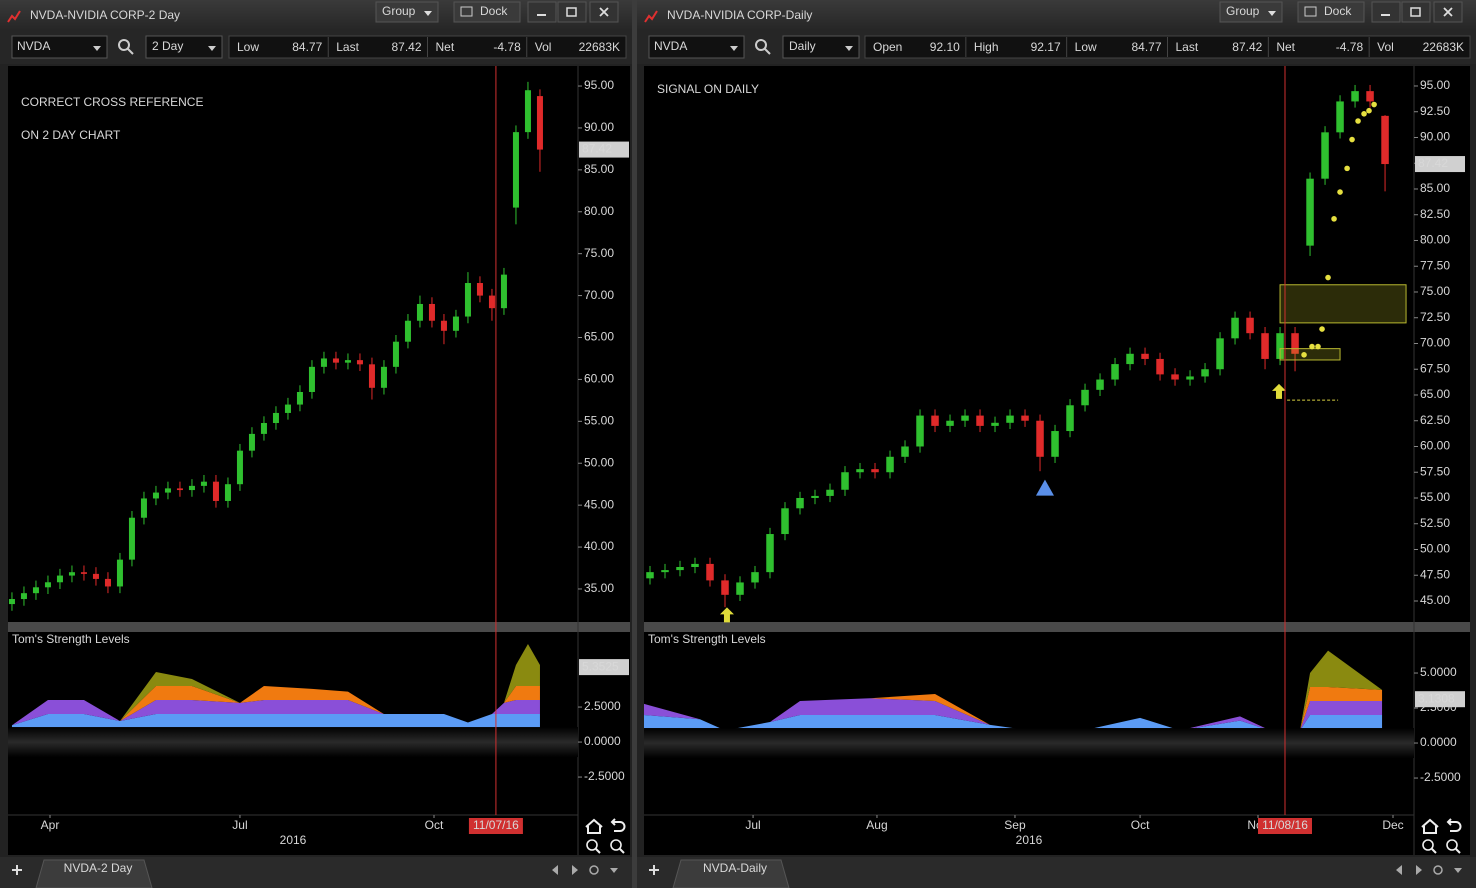  Describe the element at coordinates (1328, 277) in the screenshot. I see `stop-dot` at that location.